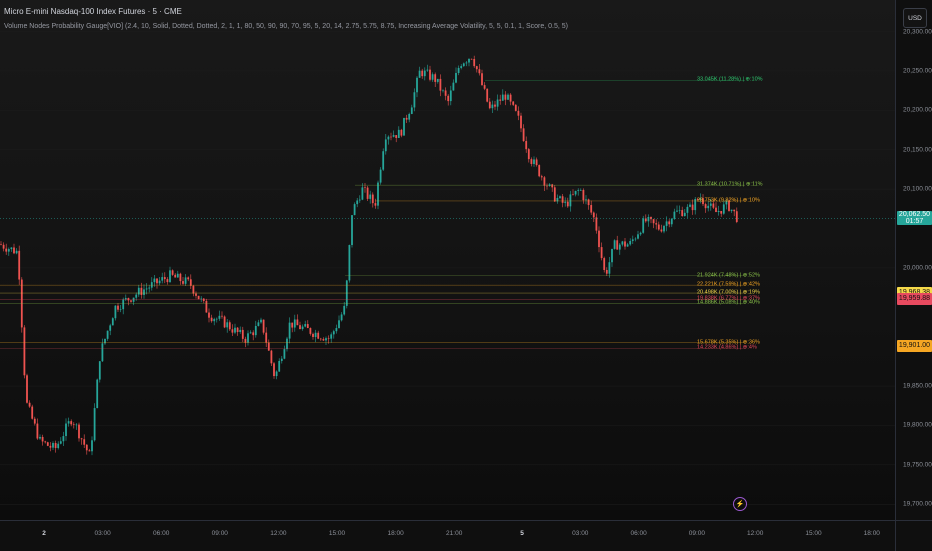 This screenshot has height=551, width=932. I want to click on volume-node-label: 33.045K (11.28%) | ⊕:10%, so click(730, 79).